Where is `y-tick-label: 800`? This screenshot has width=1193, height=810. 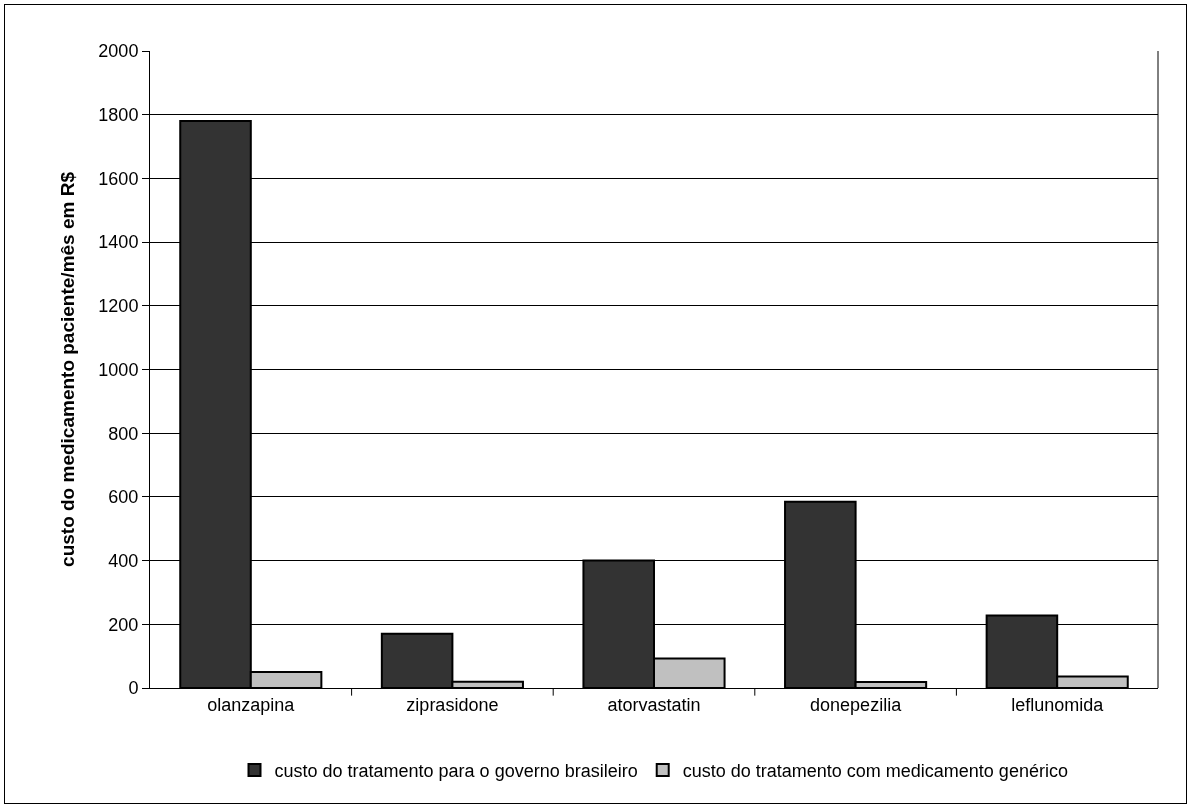 y-tick-label: 800 is located at coordinates (123, 433).